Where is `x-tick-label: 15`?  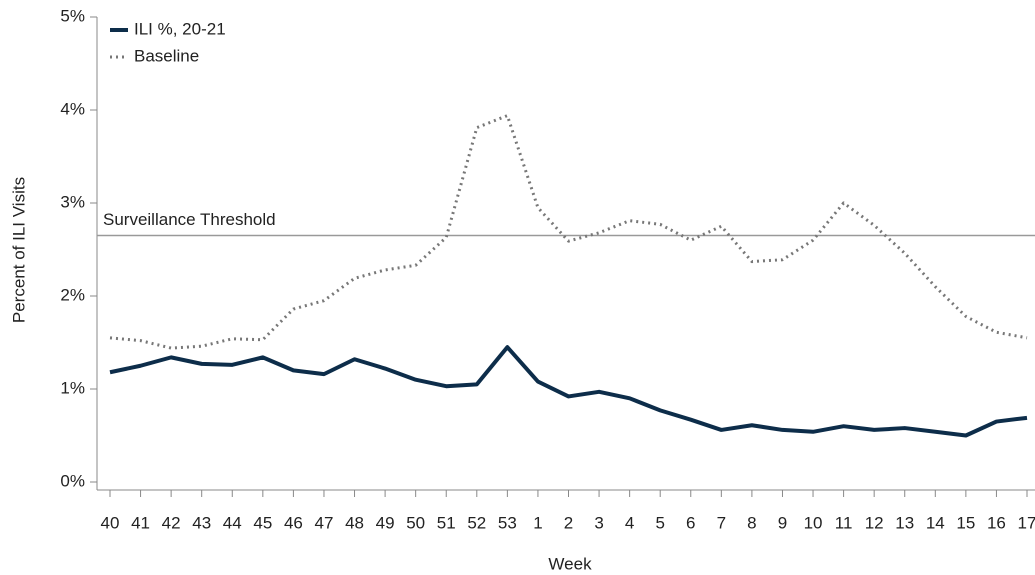 x-tick-label: 15 is located at coordinates (965, 522).